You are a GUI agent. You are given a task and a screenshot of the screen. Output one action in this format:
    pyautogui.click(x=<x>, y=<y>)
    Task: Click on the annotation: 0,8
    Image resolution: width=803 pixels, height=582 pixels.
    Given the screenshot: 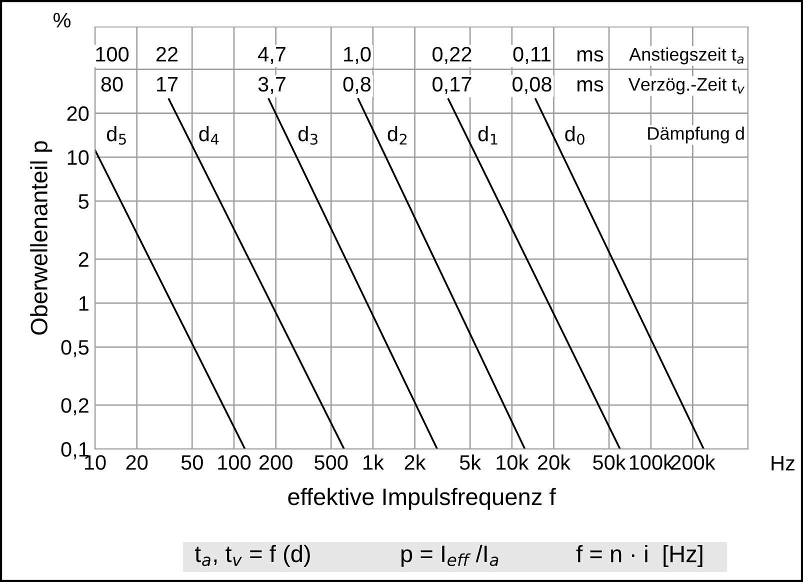 What is the action you would take?
    pyautogui.click(x=357, y=85)
    